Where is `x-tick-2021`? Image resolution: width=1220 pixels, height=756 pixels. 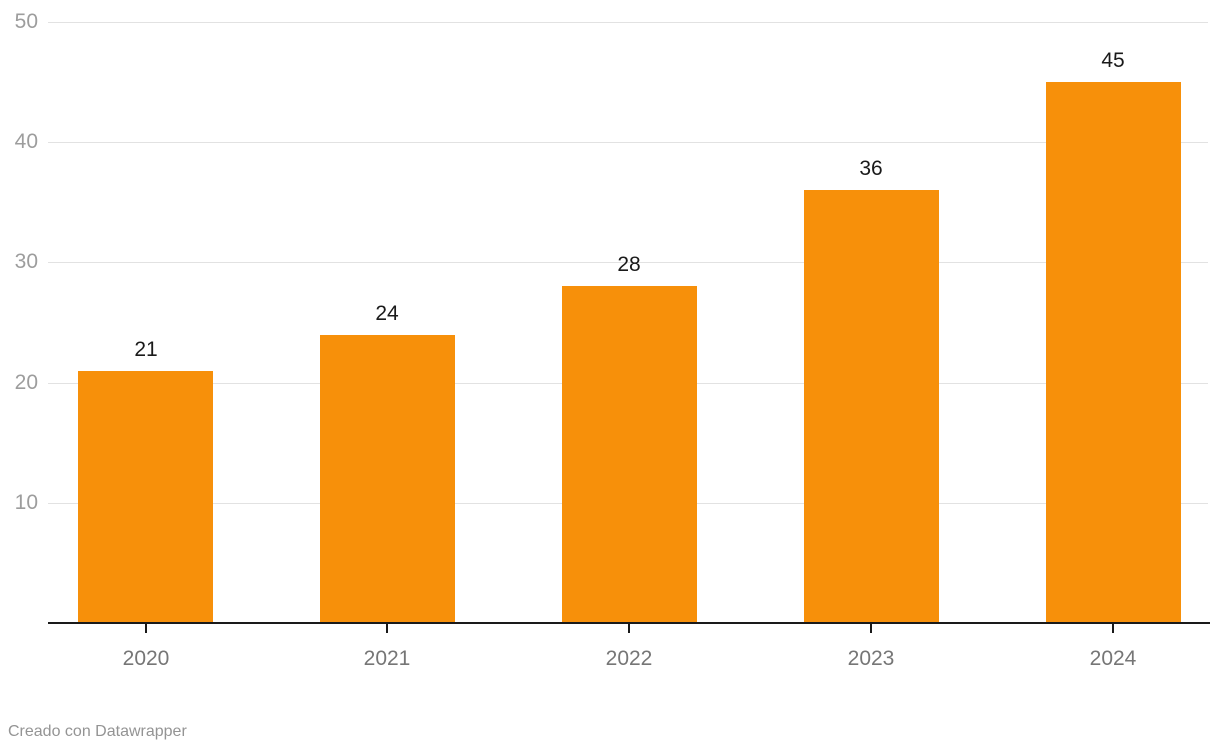
x-tick-2021 is located at coordinates (387, 628).